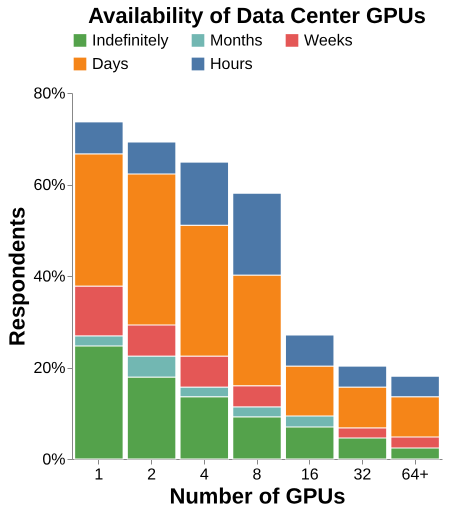  What do you see at coordinates (363, 475) in the screenshot?
I see `x-tick-label: 32` at bounding box center [363, 475].